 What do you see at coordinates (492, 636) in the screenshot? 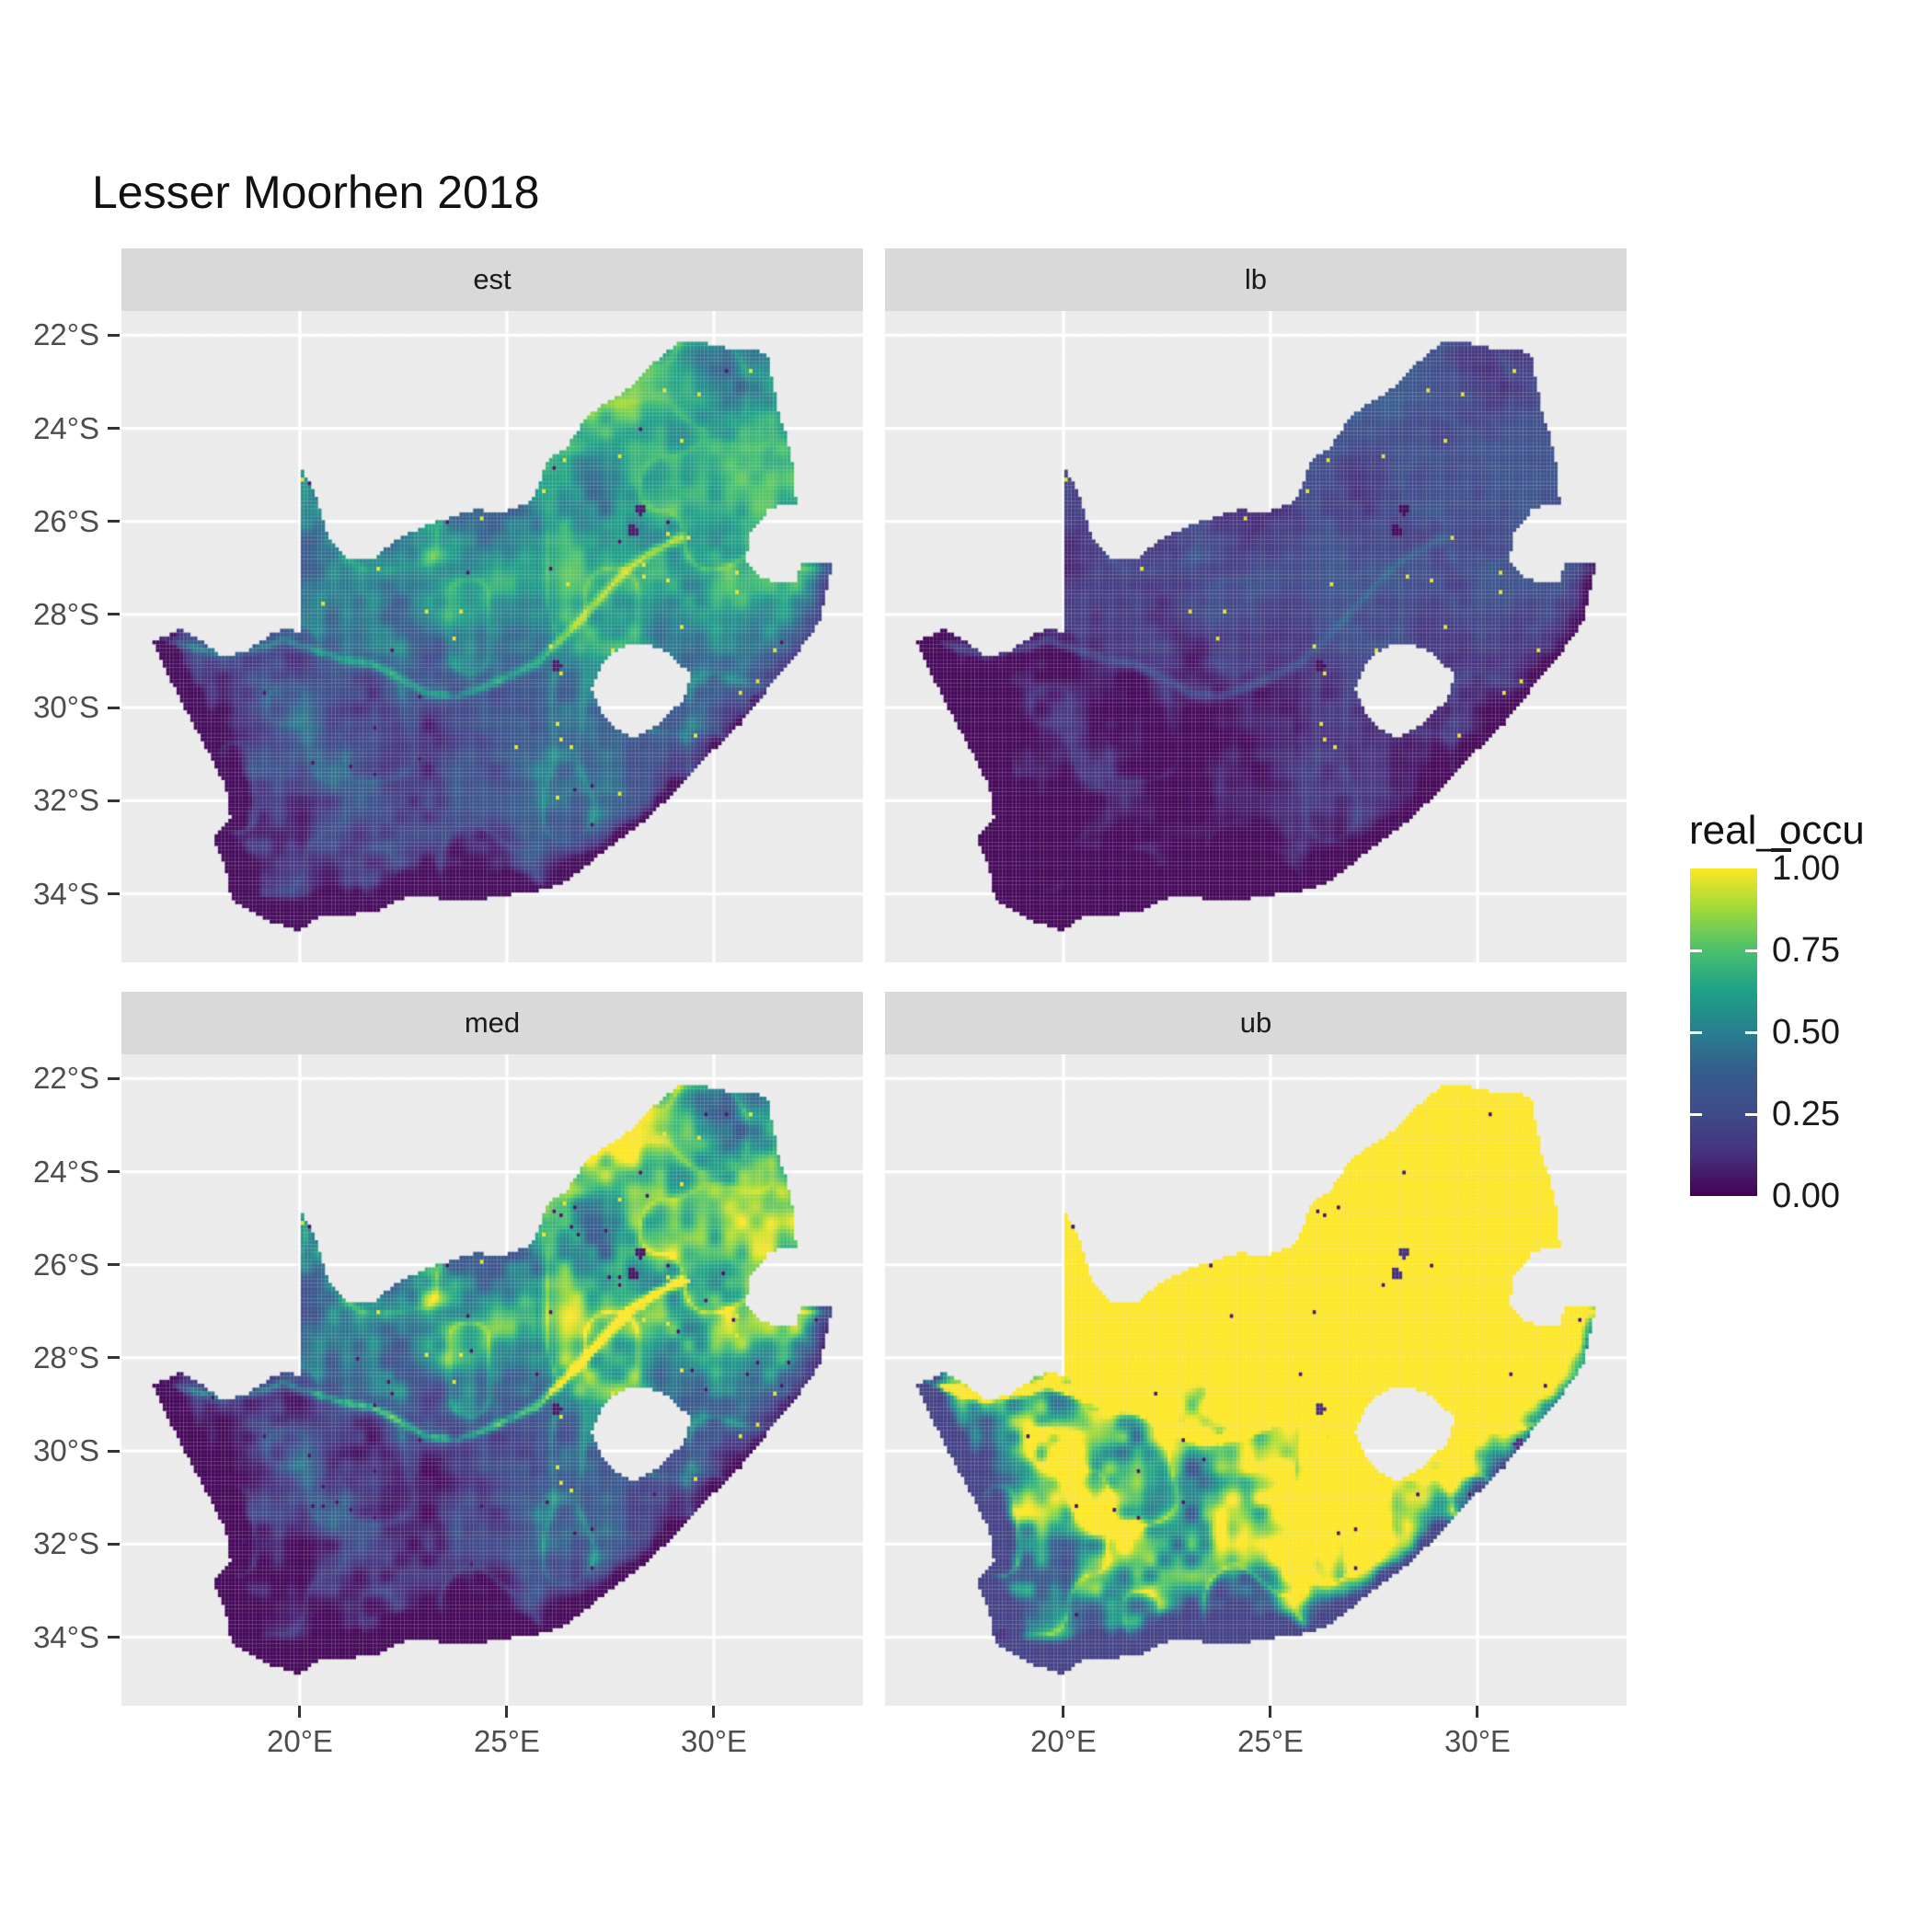
I see `map-panel-est` at bounding box center [492, 636].